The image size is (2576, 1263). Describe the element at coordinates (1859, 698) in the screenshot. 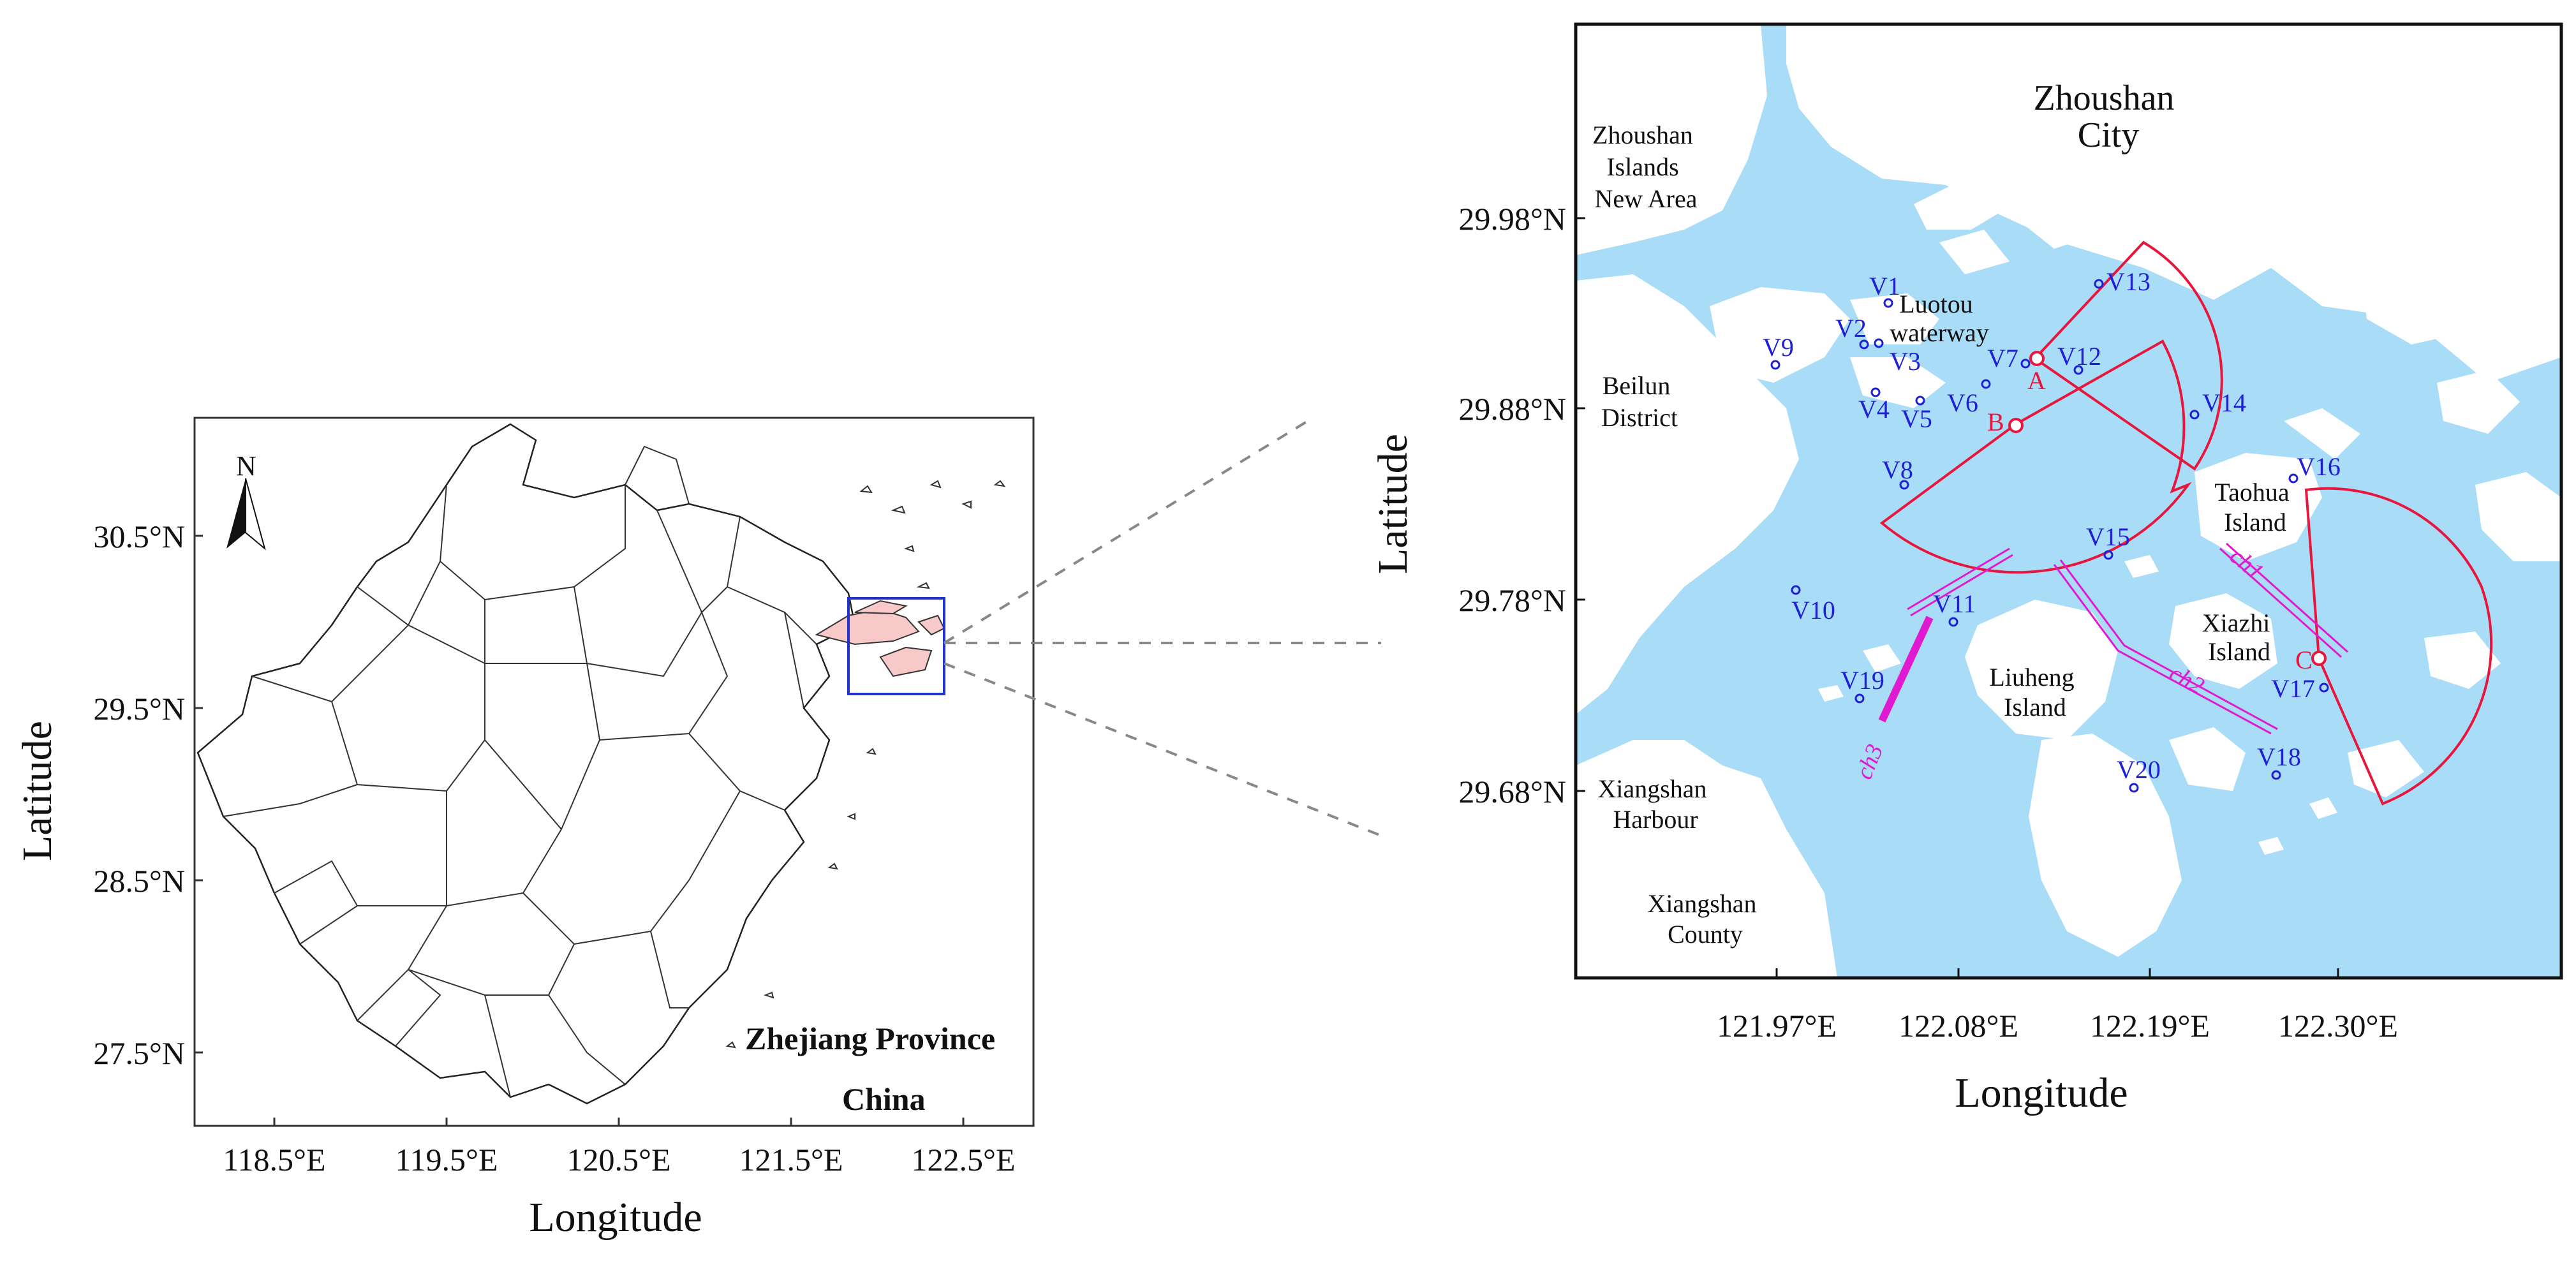

I see `vessel-V19-marker` at that location.